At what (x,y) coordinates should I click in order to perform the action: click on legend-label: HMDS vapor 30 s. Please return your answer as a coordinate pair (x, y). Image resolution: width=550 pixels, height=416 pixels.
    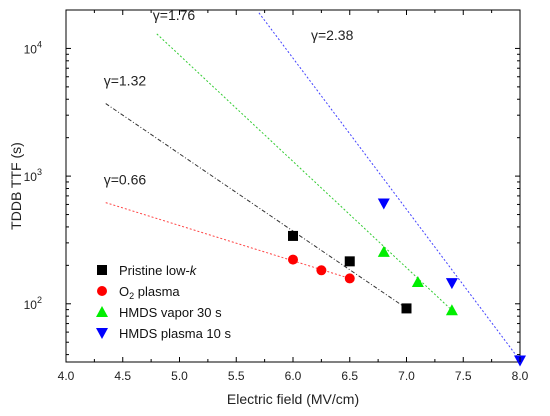
    Looking at the image, I should click on (170, 312).